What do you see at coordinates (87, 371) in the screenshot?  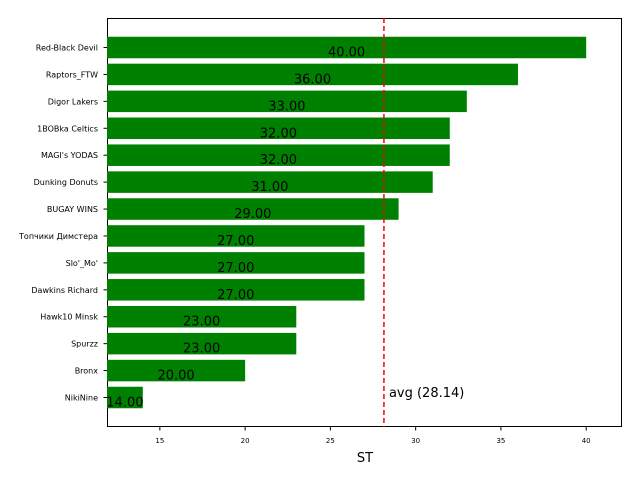 I see `category-label: Bronx` at bounding box center [87, 371].